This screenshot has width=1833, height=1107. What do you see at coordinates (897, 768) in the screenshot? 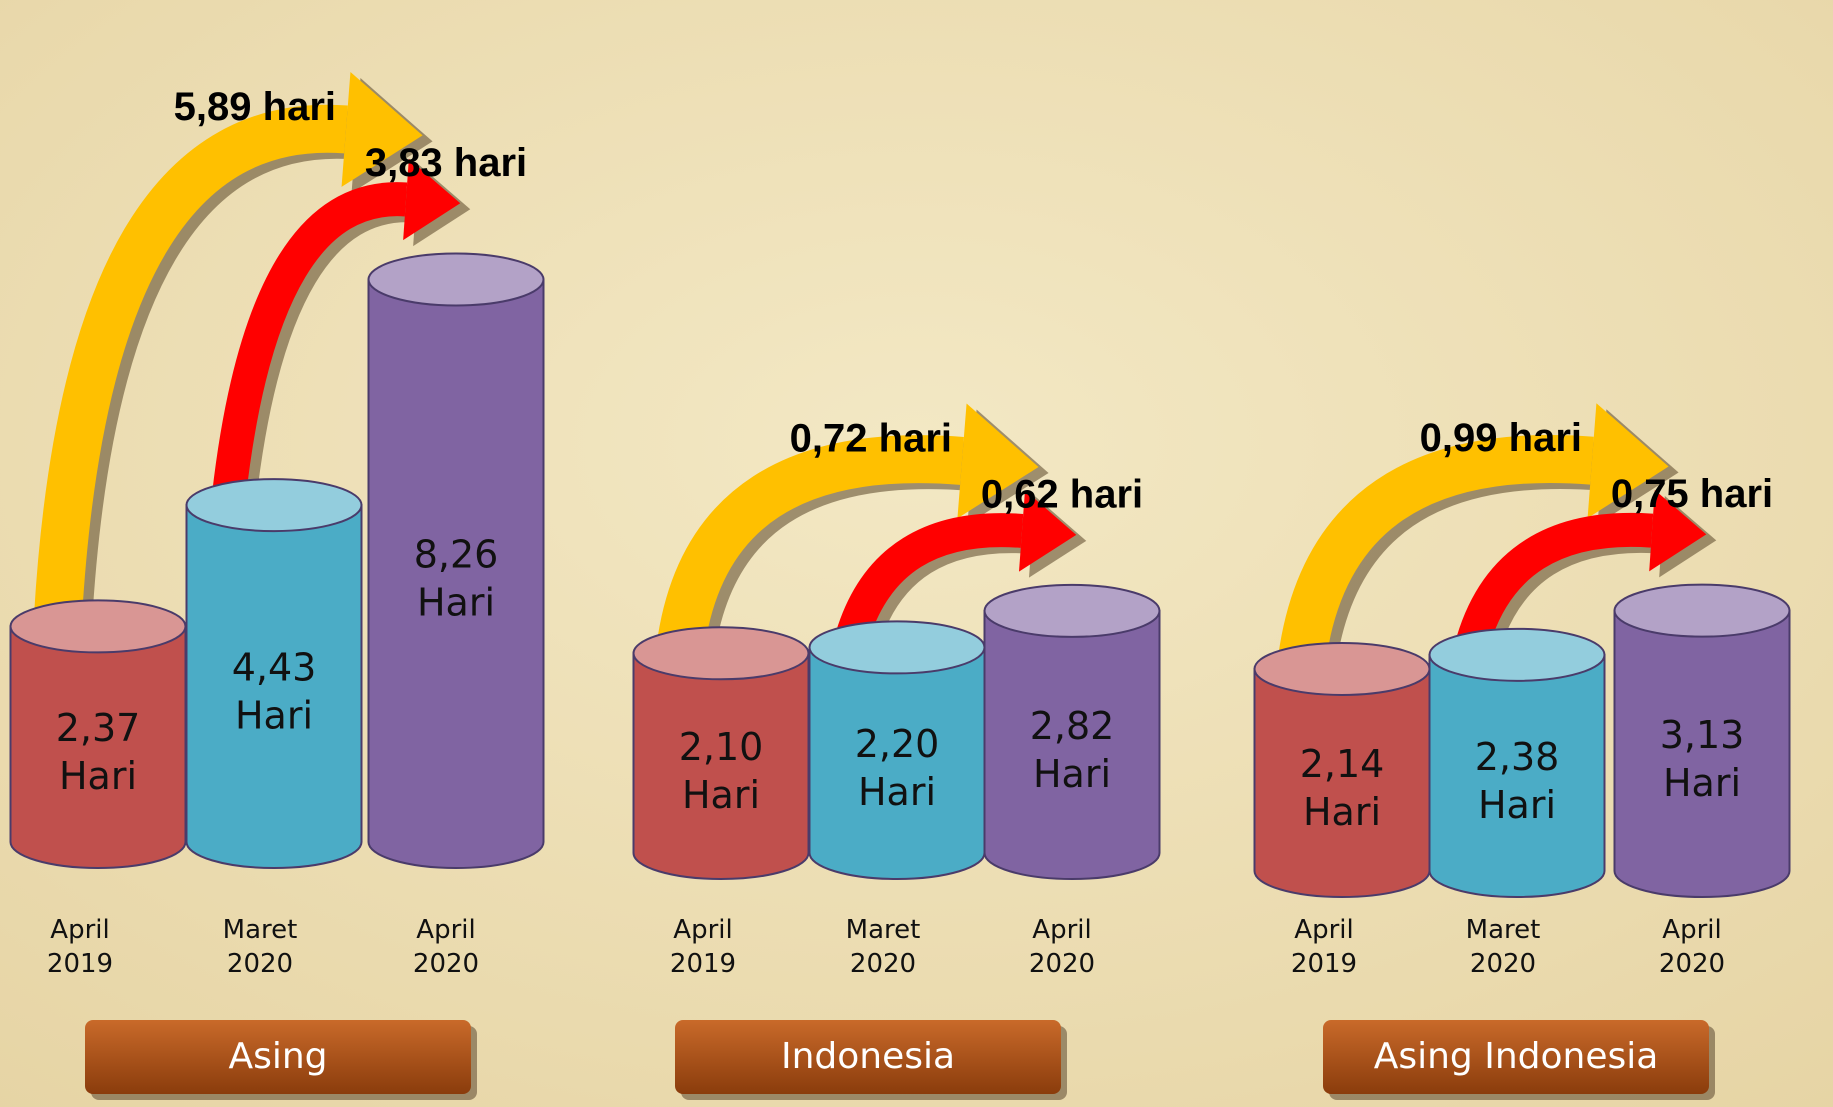
I see `value-label: 2,20 Hari` at bounding box center [897, 768].